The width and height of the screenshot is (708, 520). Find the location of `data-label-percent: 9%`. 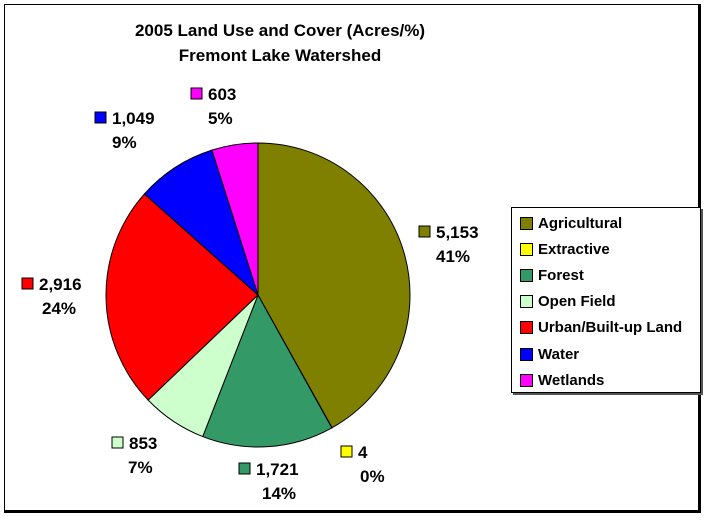

data-label-percent: 9% is located at coordinates (124, 142).